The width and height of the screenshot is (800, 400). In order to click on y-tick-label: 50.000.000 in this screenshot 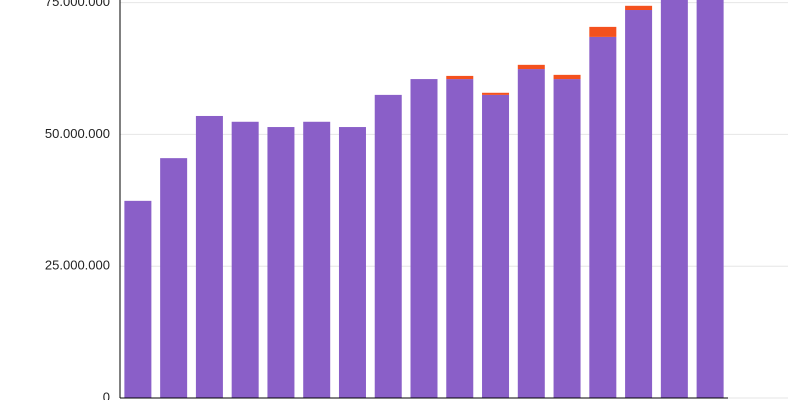, I will do `click(77, 133)`.